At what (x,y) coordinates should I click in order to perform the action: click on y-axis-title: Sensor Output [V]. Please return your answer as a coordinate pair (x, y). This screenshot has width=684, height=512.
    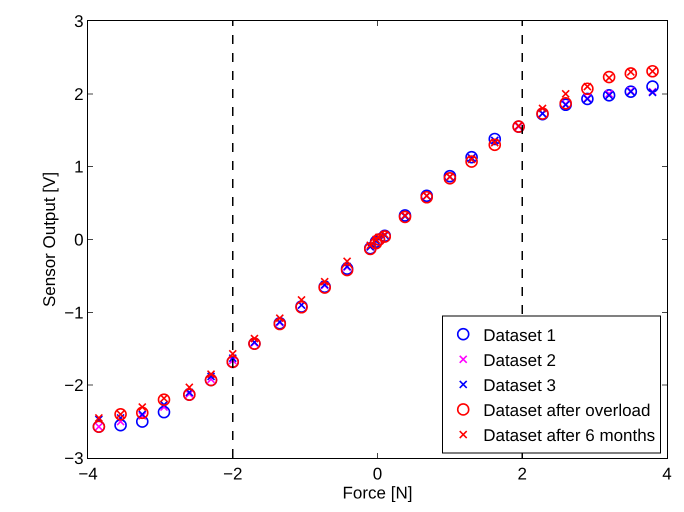
    Looking at the image, I should click on (49, 240).